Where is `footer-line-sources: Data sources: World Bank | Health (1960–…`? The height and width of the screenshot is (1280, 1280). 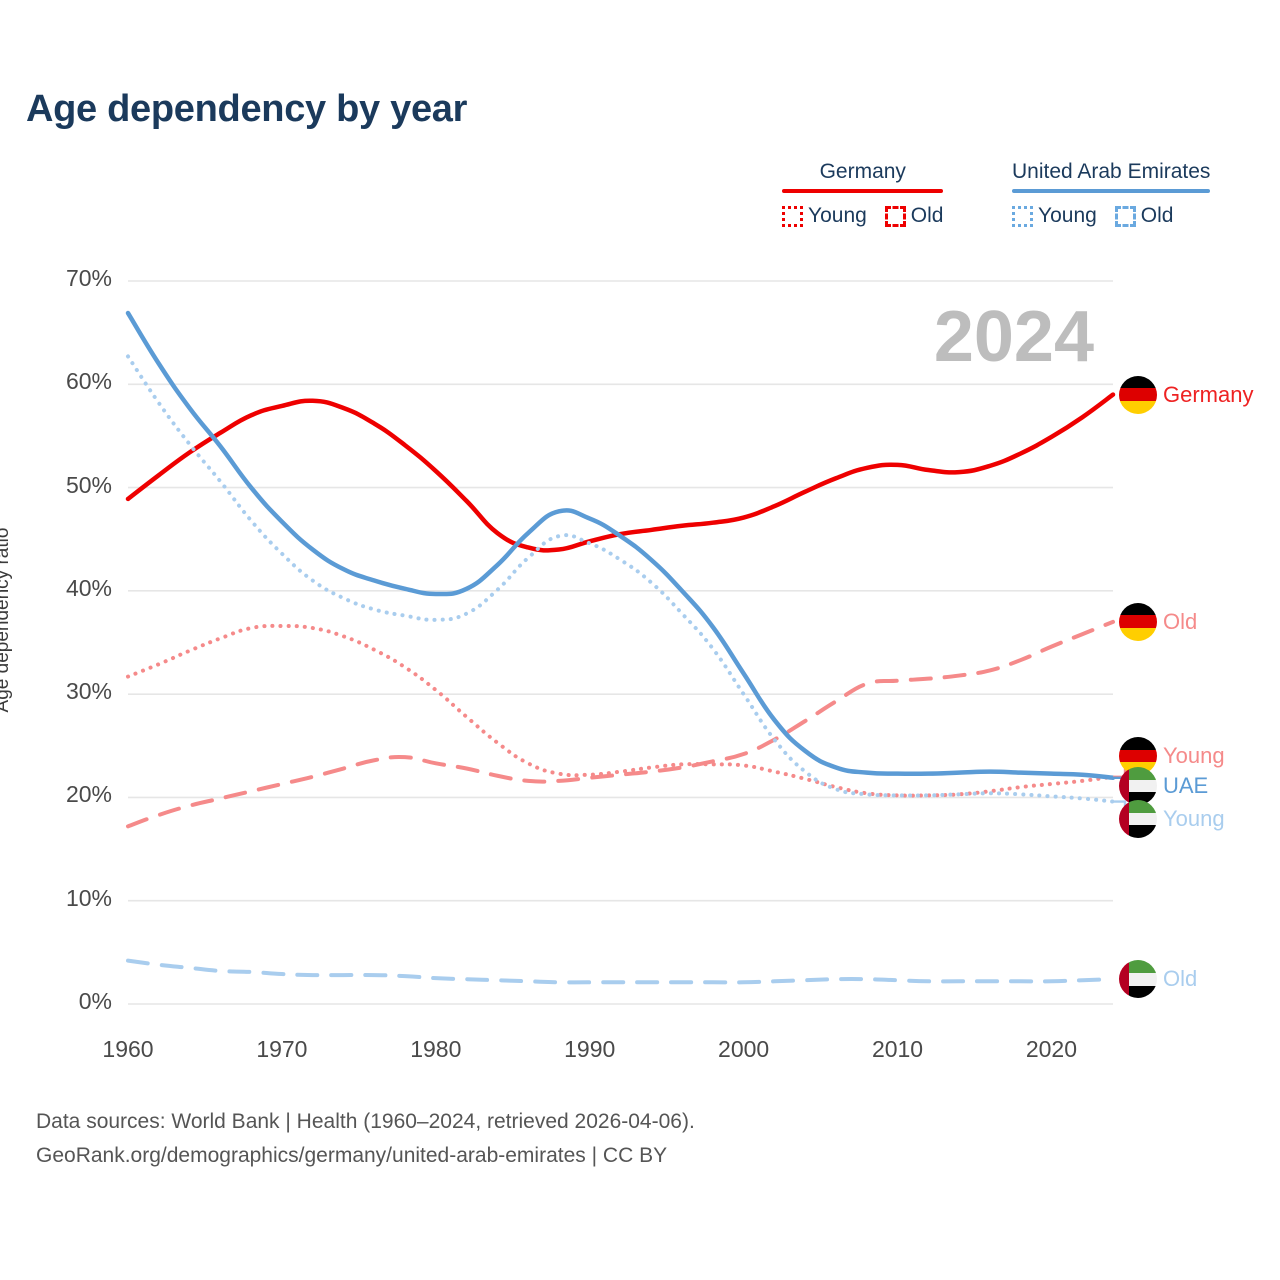 footer-line-sources: Data sources: World Bank | Health (1960–… is located at coordinates (365, 1121).